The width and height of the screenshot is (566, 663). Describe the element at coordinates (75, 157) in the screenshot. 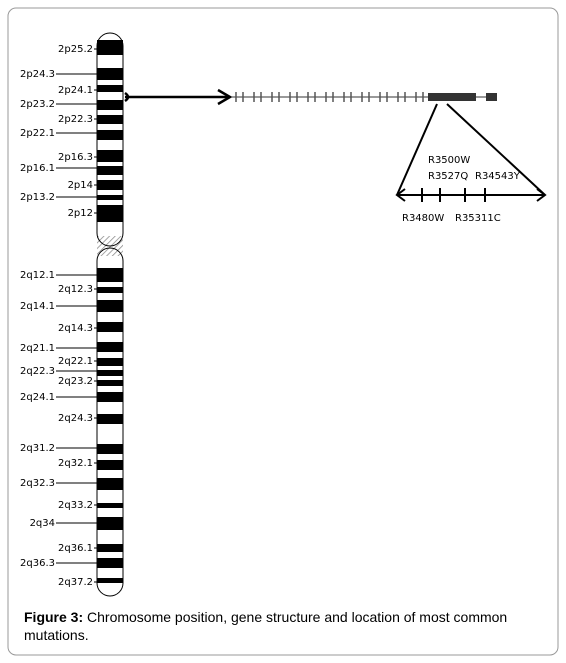

I see `band-label: 2p16.3` at that location.